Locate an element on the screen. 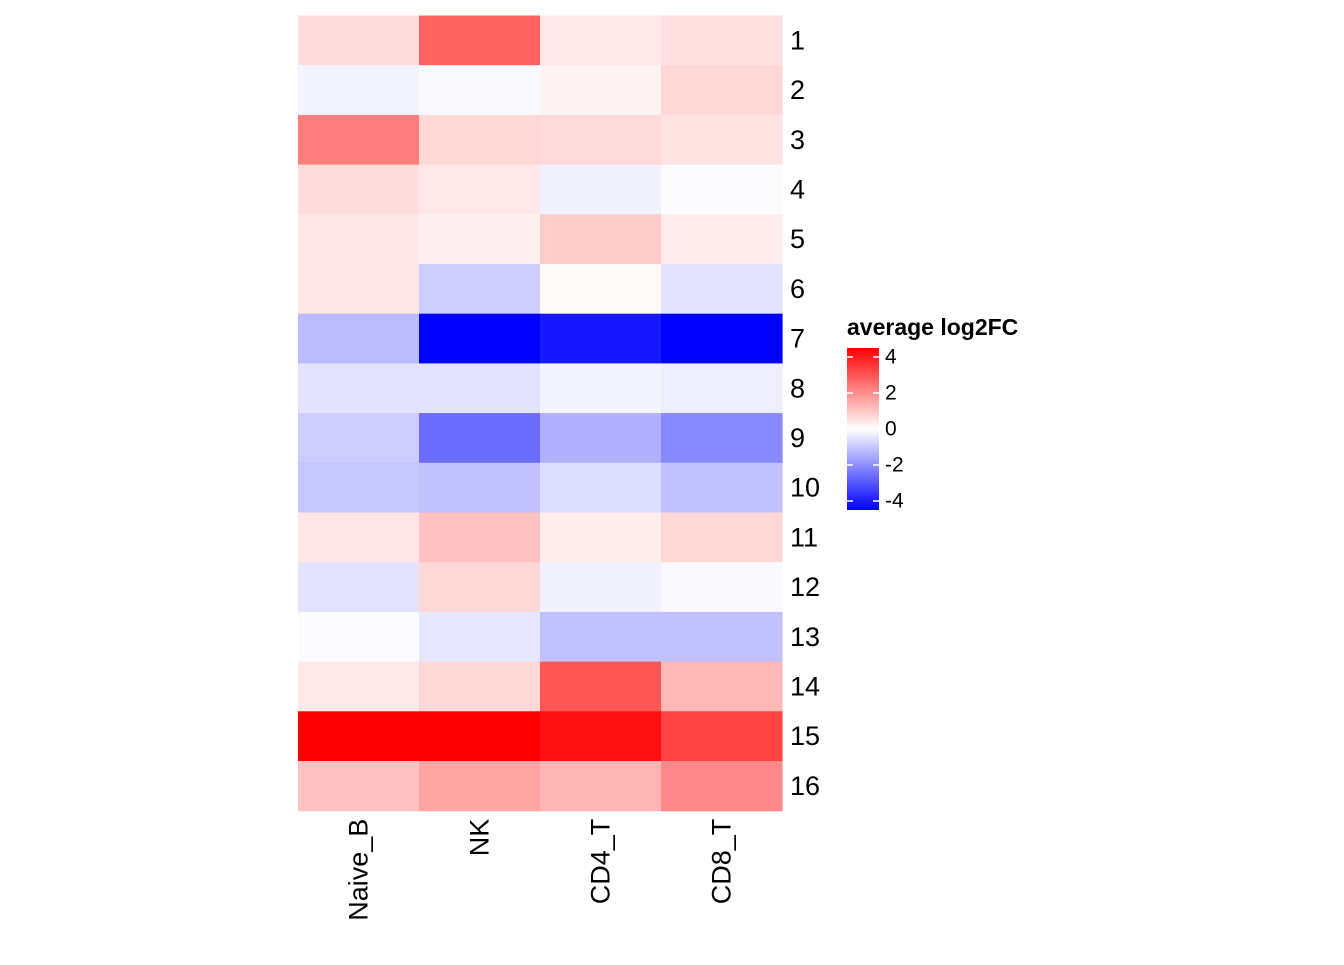 This screenshot has width=1344, height=965. column-label: CD4_T is located at coordinates (601, 862).